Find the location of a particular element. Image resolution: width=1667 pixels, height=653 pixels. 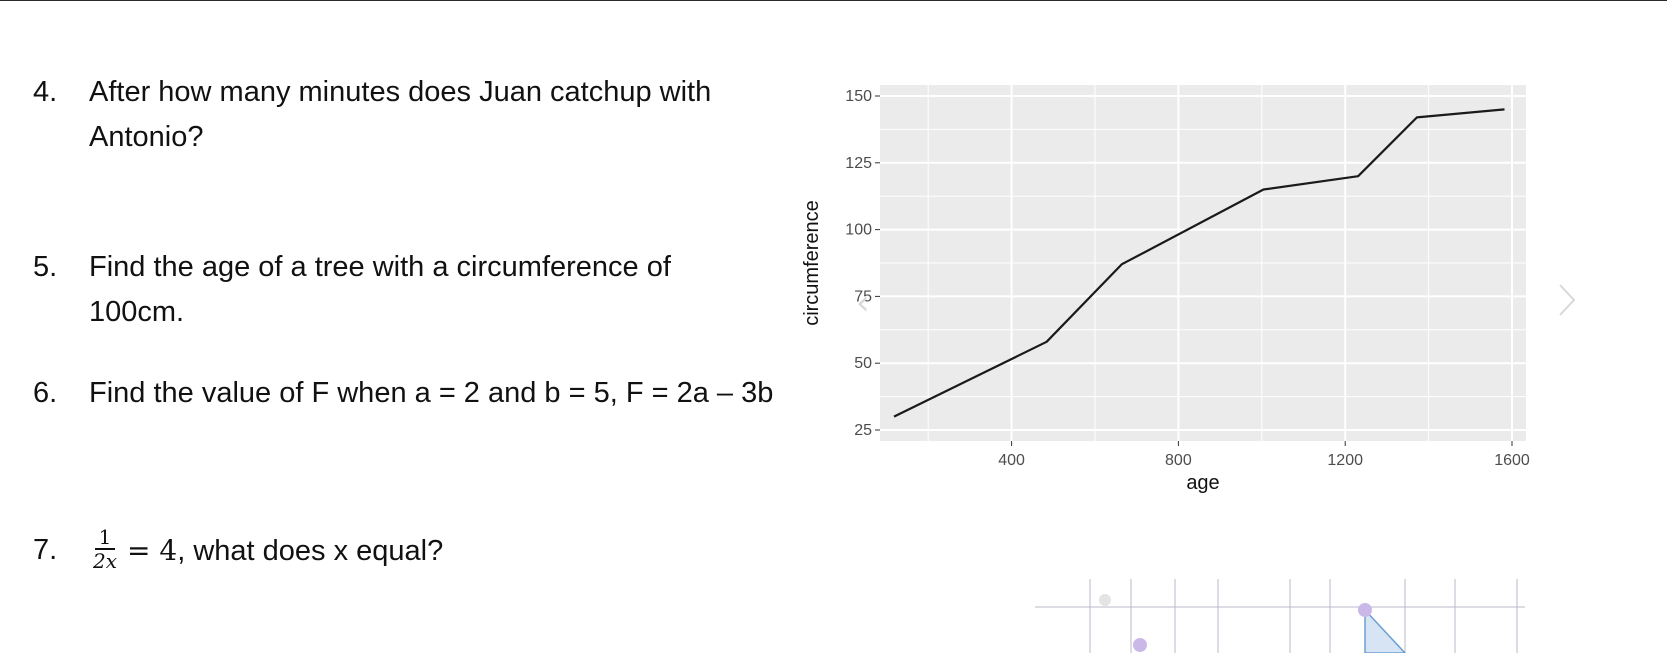

y-tick-label: 25 is located at coordinates (863, 430).